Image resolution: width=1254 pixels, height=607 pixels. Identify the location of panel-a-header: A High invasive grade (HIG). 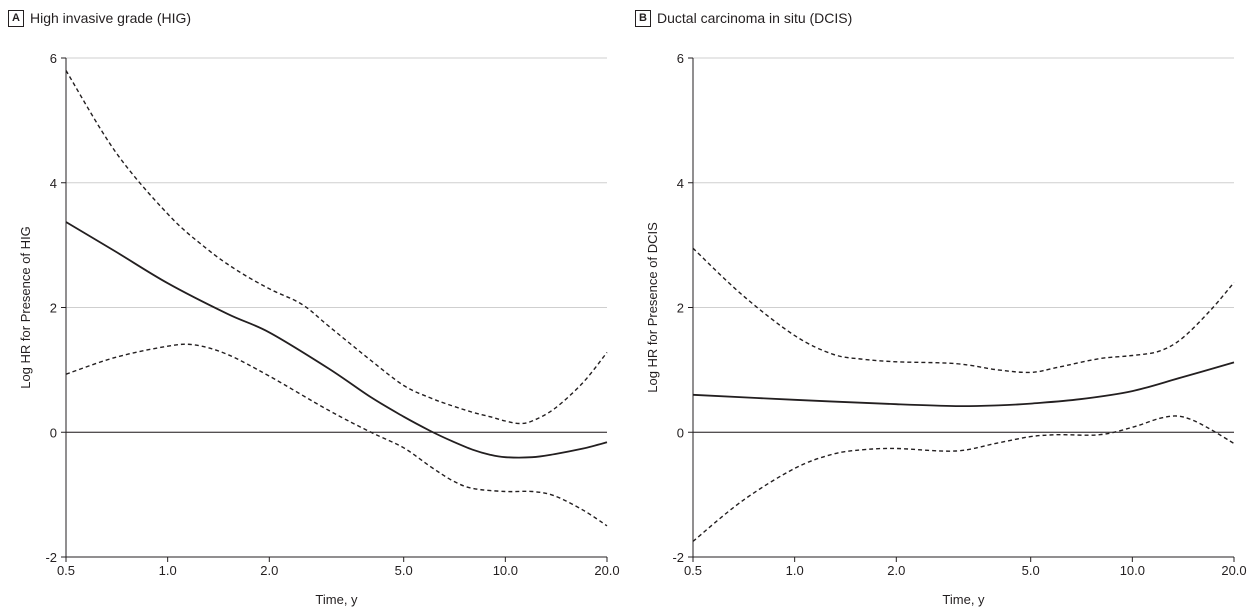
(99, 18).